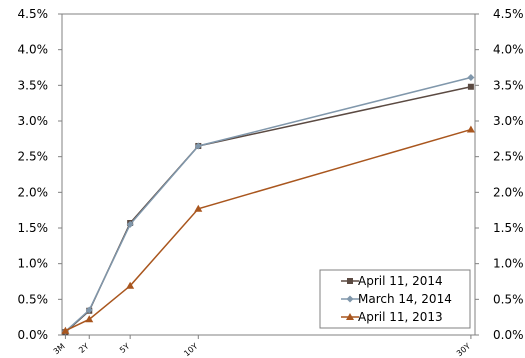 The width and height of the screenshot is (525, 358). I want to click on x-tick-label: 2Y, so click(84, 348).